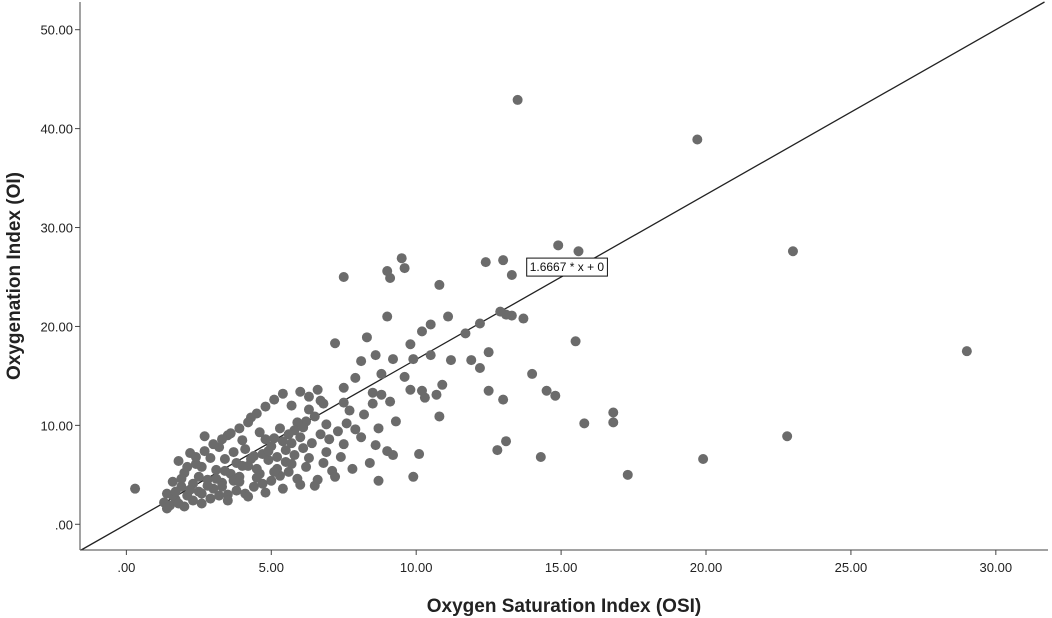  I want to click on x-tick-label: 30.00, so click(996, 567).